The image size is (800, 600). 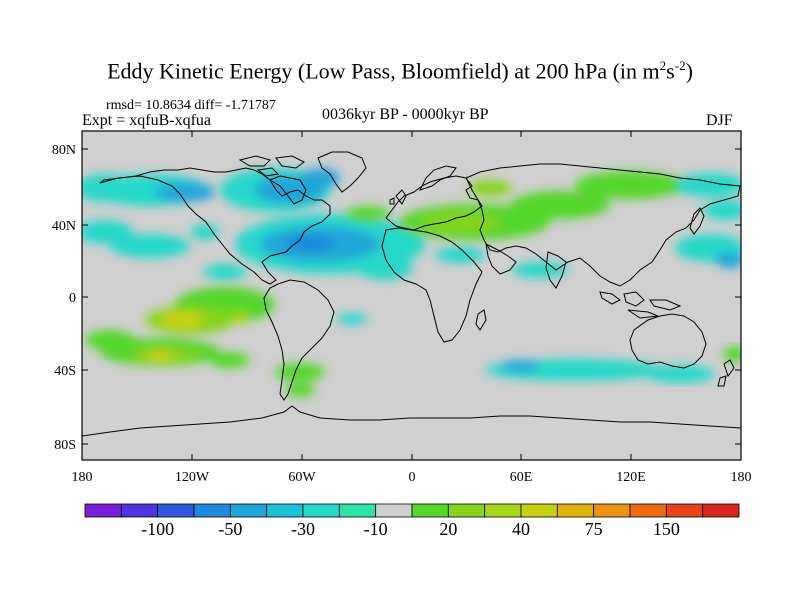 I want to click on coast-europe, so click(x=434, y=203).